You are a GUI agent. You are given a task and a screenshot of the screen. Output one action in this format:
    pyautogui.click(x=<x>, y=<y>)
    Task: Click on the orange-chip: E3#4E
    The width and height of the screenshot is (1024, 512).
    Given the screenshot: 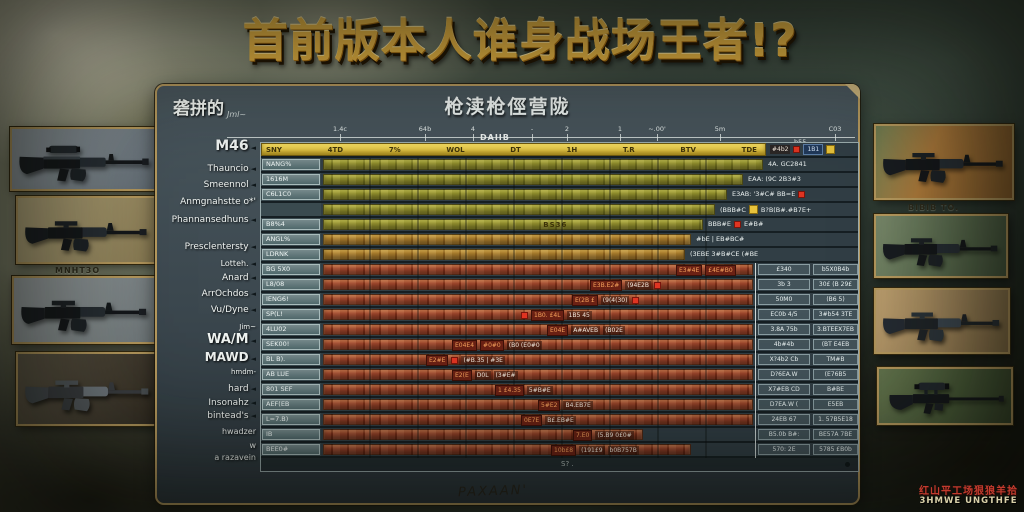 What is the action you would take?
    pyautogui.click(x=689, y=270)
    